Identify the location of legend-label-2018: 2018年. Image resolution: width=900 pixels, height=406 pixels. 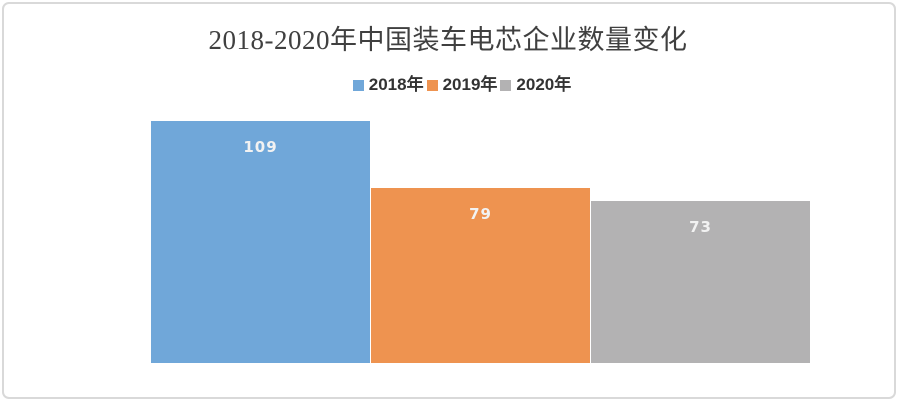
(396, 84).